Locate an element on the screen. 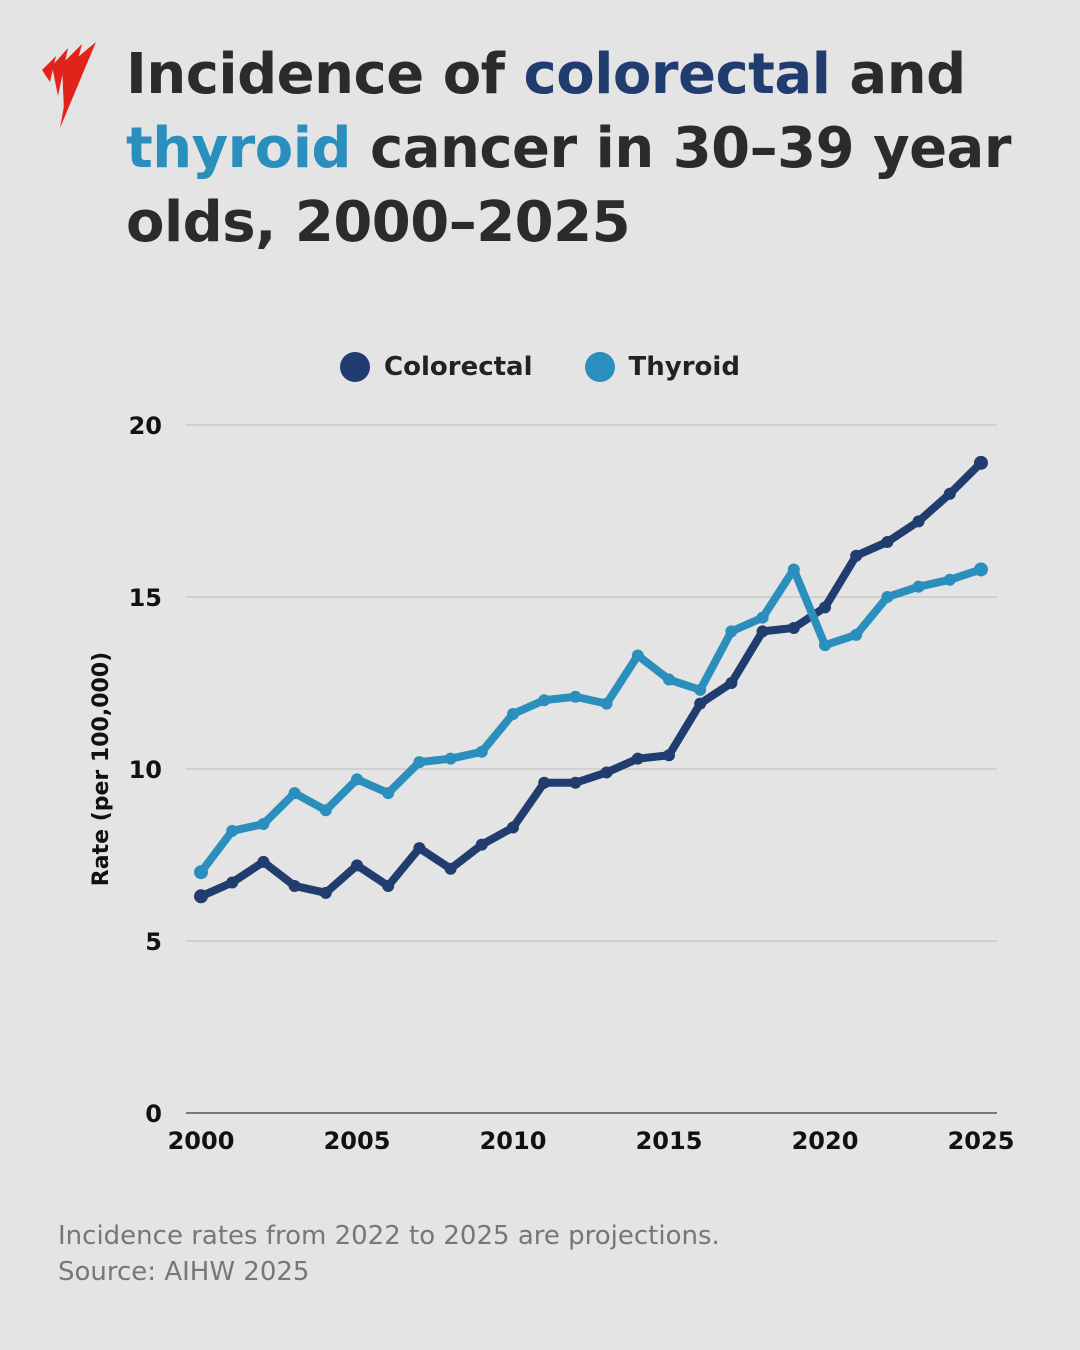  y-tick-label: 10 is located at coordinates (145, 770).